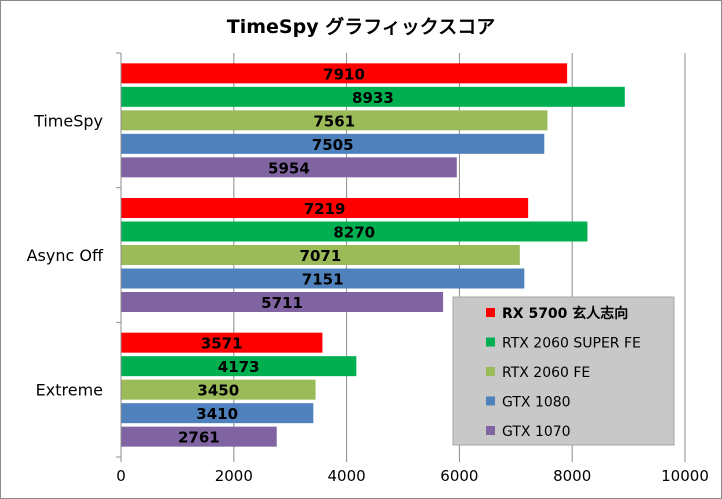 The height and width of the screenshot is (499, 722). What do you see at coordinates (69, 390) in the screenshot?
I see `category-label: Extreme` at bounding box center [69, 390].